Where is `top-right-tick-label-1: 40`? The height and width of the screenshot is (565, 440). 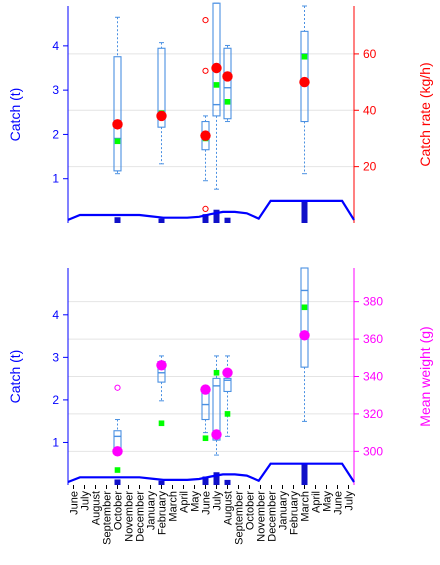
top-right-tick-label-1: 40 is located at coordinates (370, 110).